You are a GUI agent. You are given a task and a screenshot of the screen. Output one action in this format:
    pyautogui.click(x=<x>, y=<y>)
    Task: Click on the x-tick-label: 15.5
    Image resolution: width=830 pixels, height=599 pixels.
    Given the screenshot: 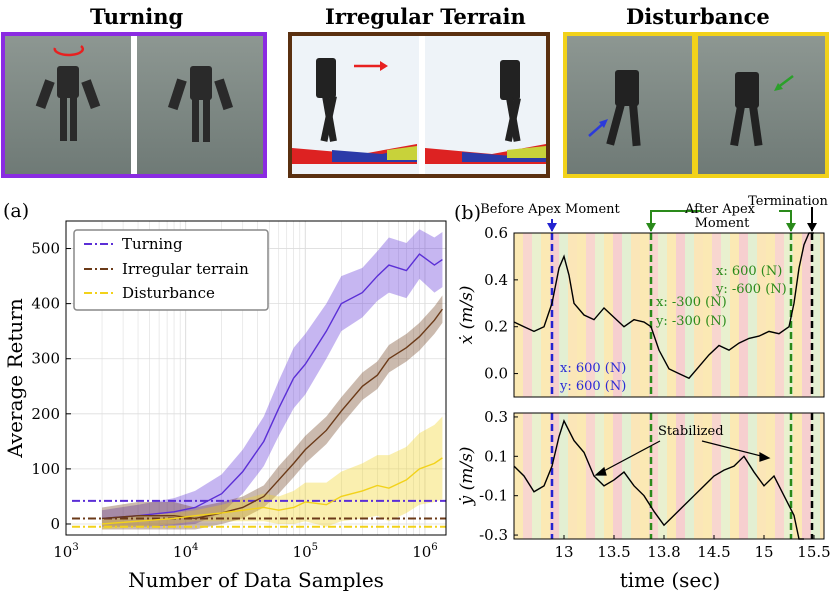 What is the action you would take?
    pyautogui.click(x=813, y=552)
    